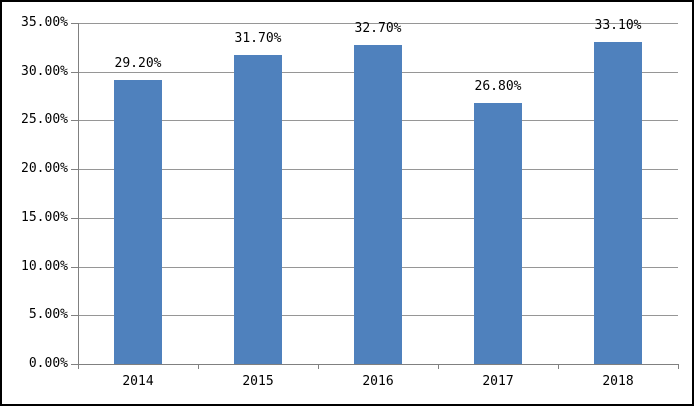 The image size is (694, 406). What do you see at coordinates (618, 381) in the screenshot?
I see `x-axis-category-label: 2018` at bounding box center [618, 381].